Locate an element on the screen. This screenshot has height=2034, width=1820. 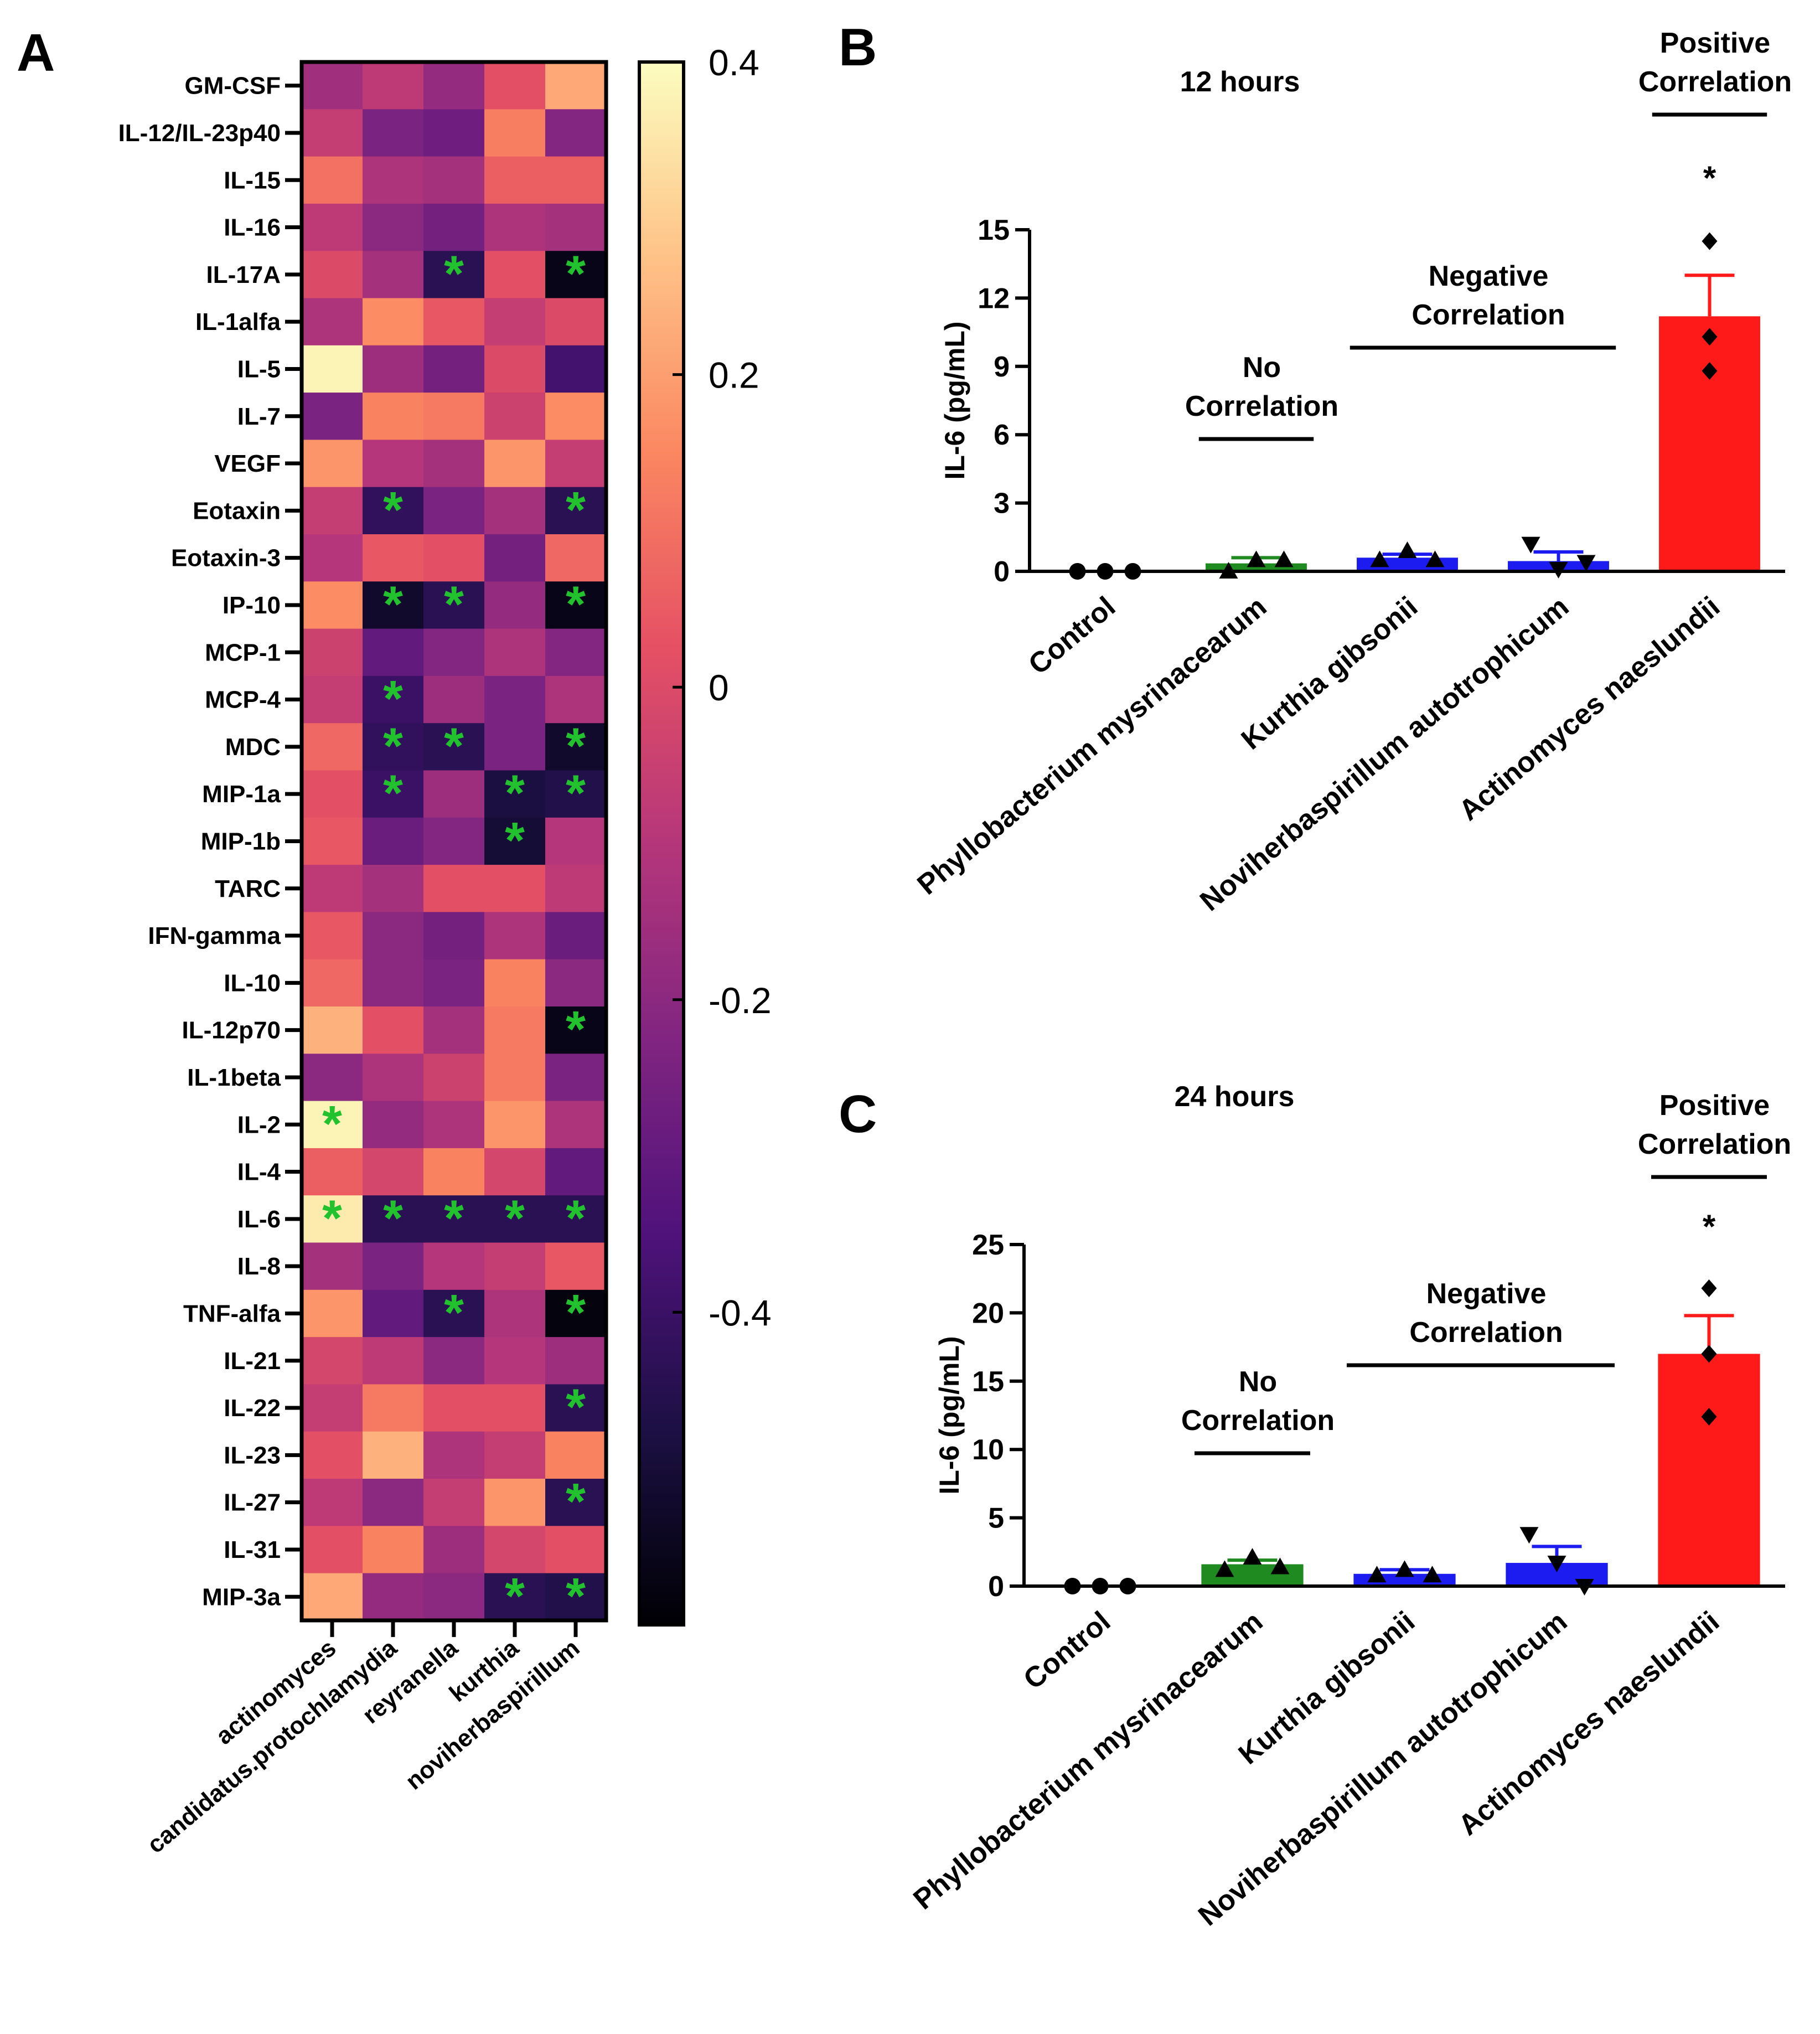
row-label: IL-21 is located at coordinates (253, 1361).